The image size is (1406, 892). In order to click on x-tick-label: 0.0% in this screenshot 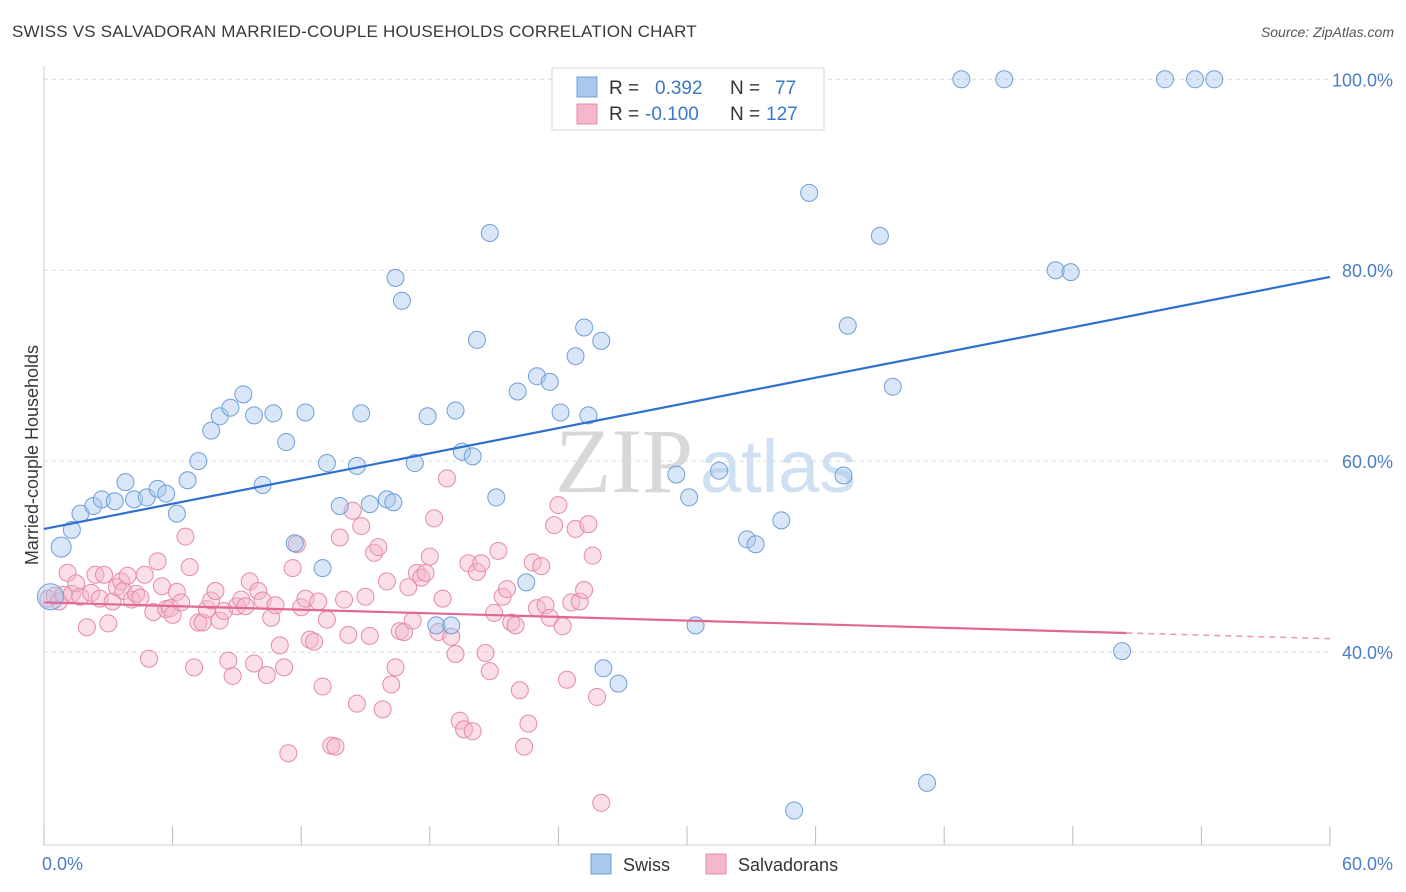, I will do `click(62, 864)`.